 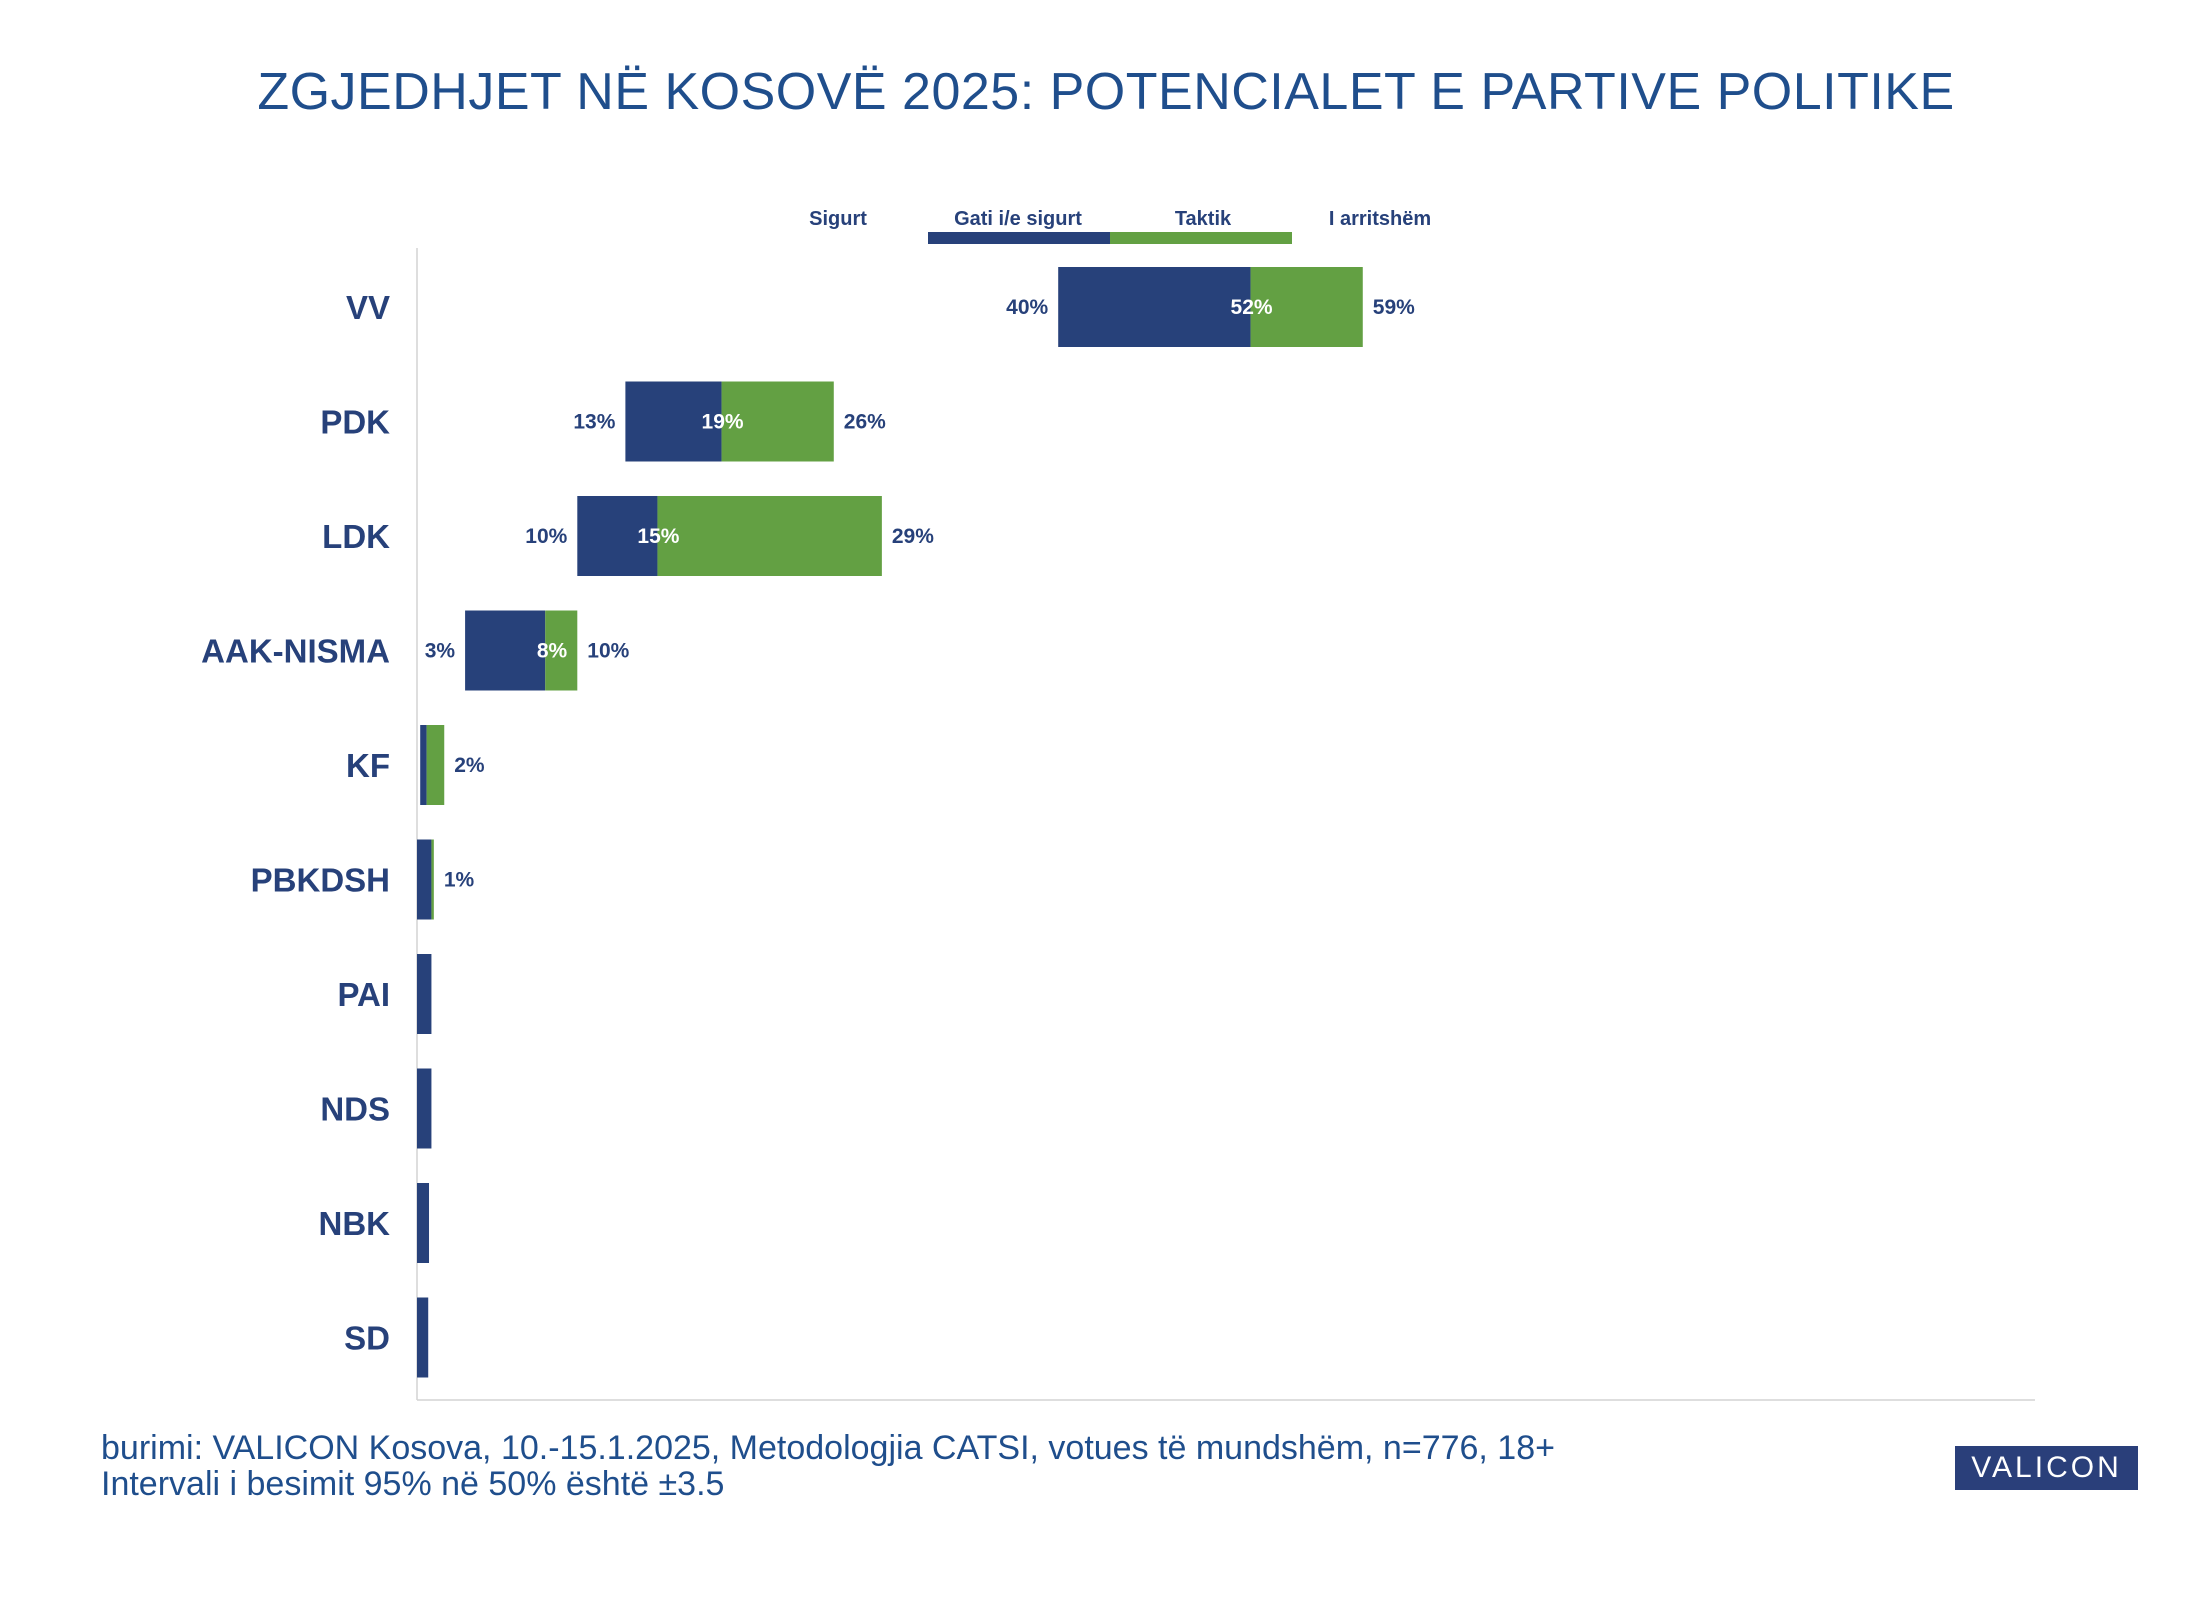 What do you see at coordinates (368, 307) in the screenshot?
I see `category-label-vv: VV` at bounding box center [368, 307].